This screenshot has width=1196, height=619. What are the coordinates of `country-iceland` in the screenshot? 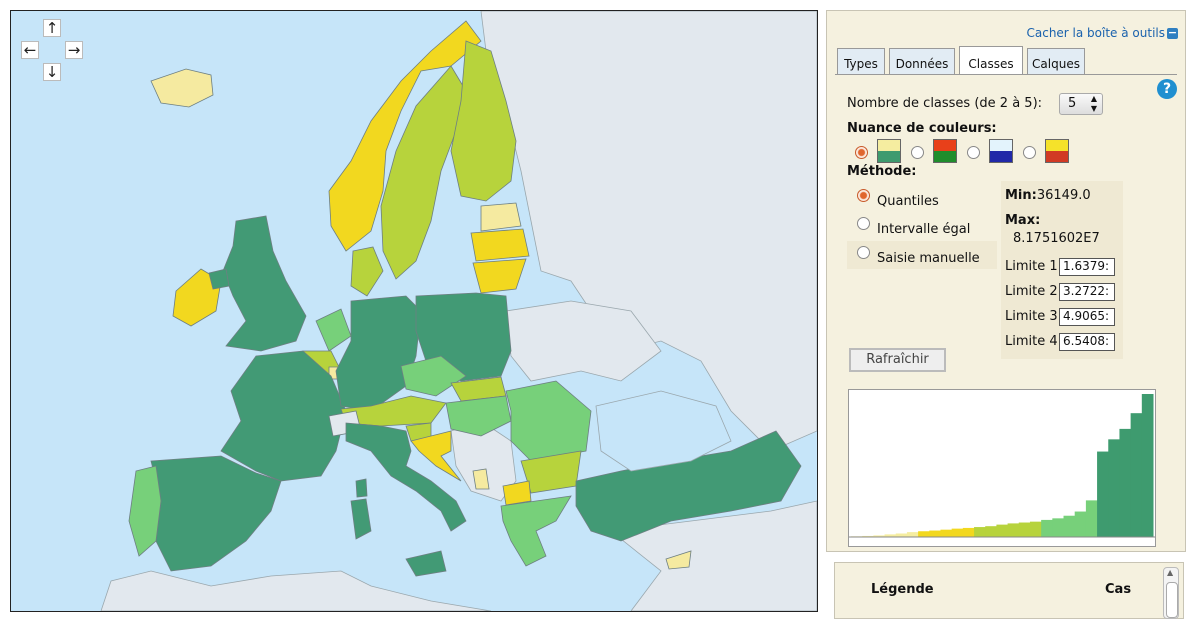 It's located at (182, 88).